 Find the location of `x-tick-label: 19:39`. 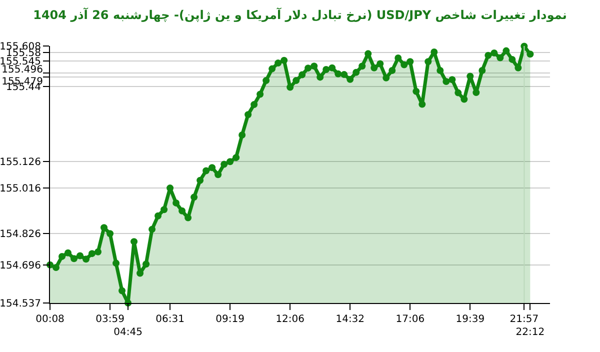

x-tick-label: 19:39 is located at coordinates (470, 319).